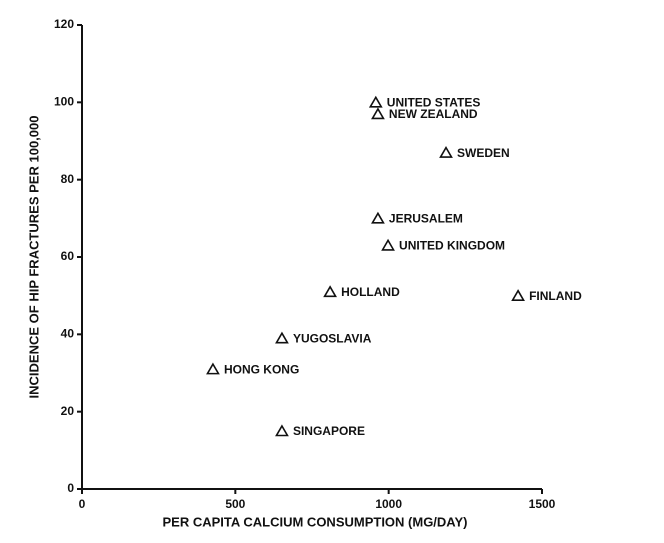  I want to click on point-label: FINLAND, so click(555, 296).